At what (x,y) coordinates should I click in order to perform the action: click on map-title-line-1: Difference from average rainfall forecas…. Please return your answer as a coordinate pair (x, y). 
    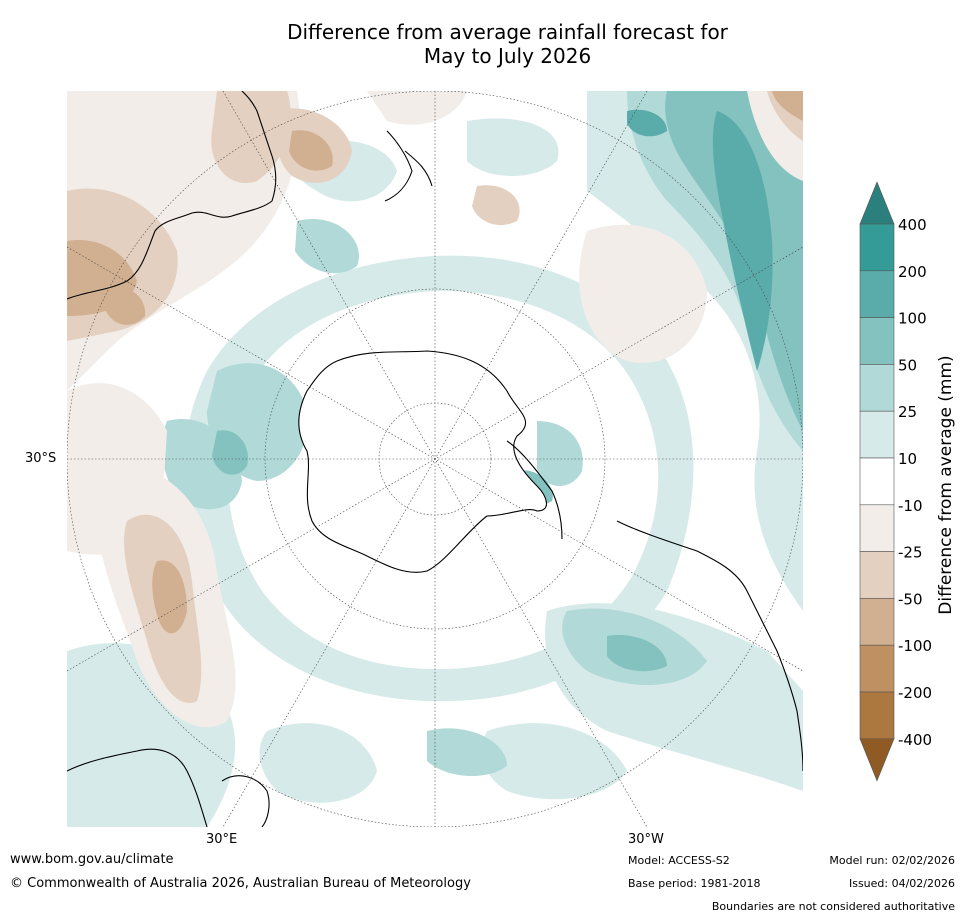
    Looking at the image, I should click on (507, 32).